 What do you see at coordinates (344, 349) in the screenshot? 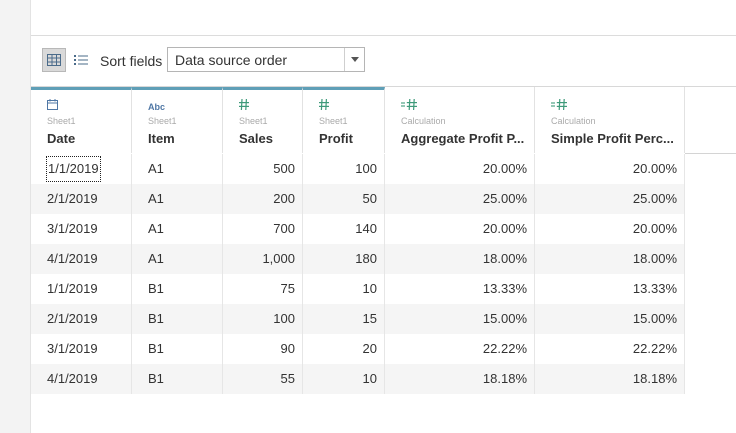
I see `table-cell: 20` at bounding box center [344, 349].